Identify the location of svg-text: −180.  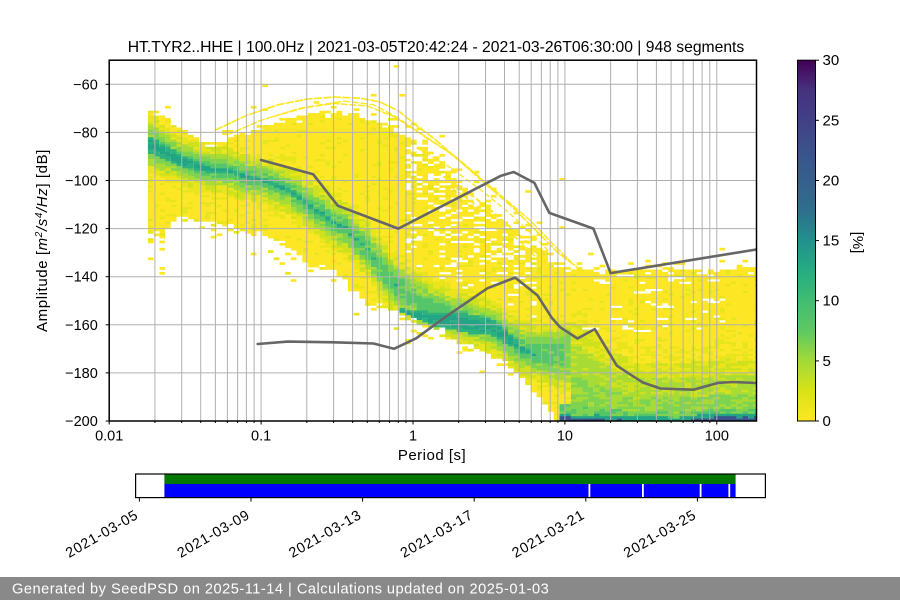
(81, 374).